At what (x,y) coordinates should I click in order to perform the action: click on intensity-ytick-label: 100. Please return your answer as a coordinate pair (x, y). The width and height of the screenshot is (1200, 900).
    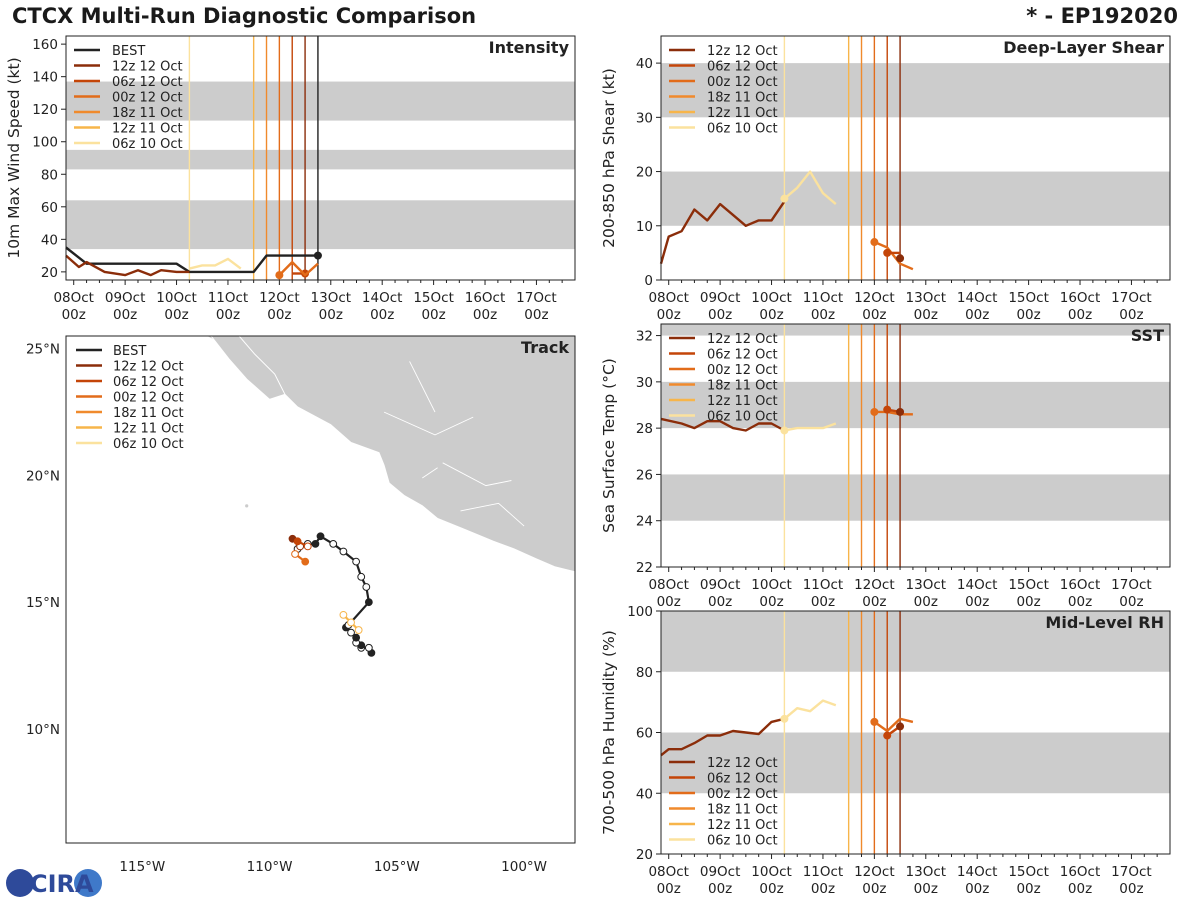
    Looking at the image, I should click on (45, 143).